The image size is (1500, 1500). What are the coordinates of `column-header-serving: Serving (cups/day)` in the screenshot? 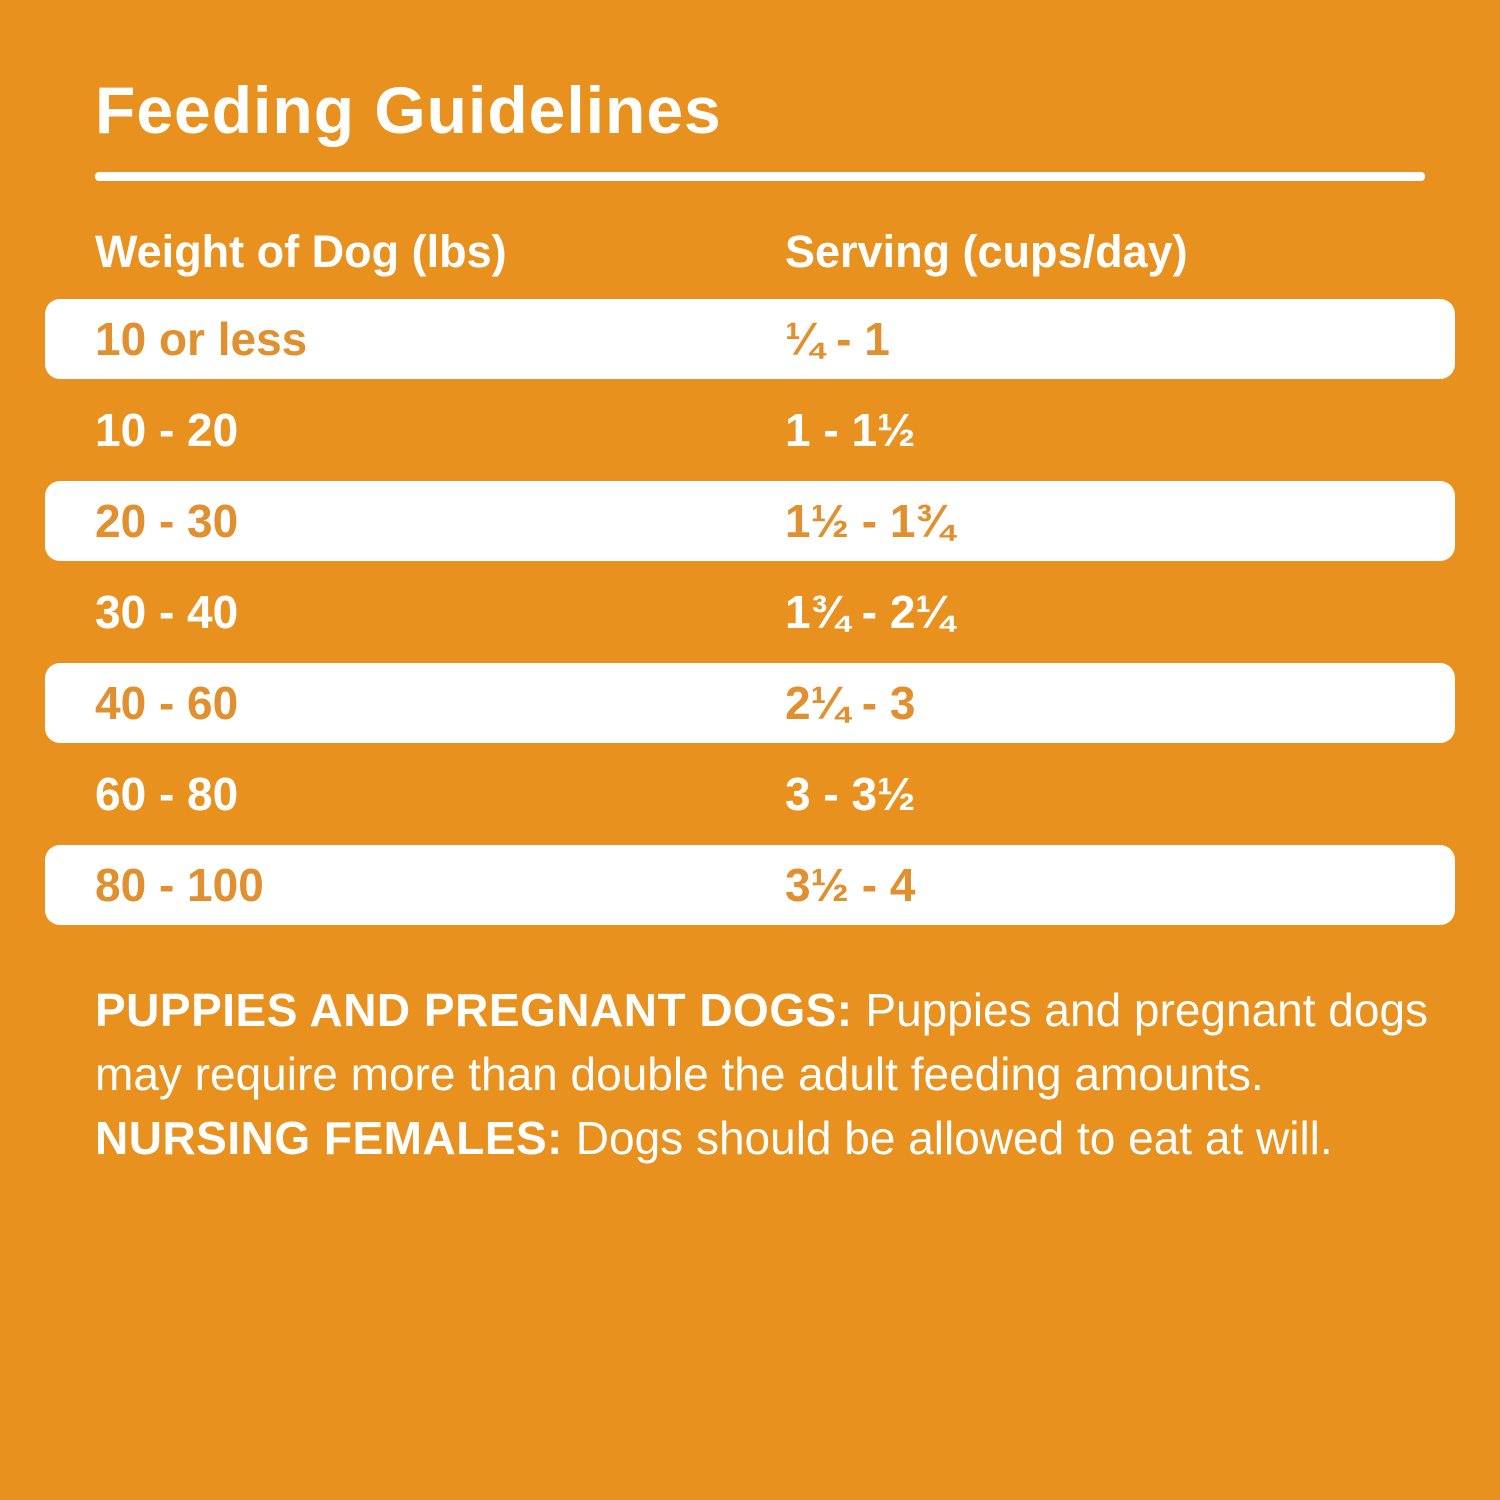 It's located at (986, 251).